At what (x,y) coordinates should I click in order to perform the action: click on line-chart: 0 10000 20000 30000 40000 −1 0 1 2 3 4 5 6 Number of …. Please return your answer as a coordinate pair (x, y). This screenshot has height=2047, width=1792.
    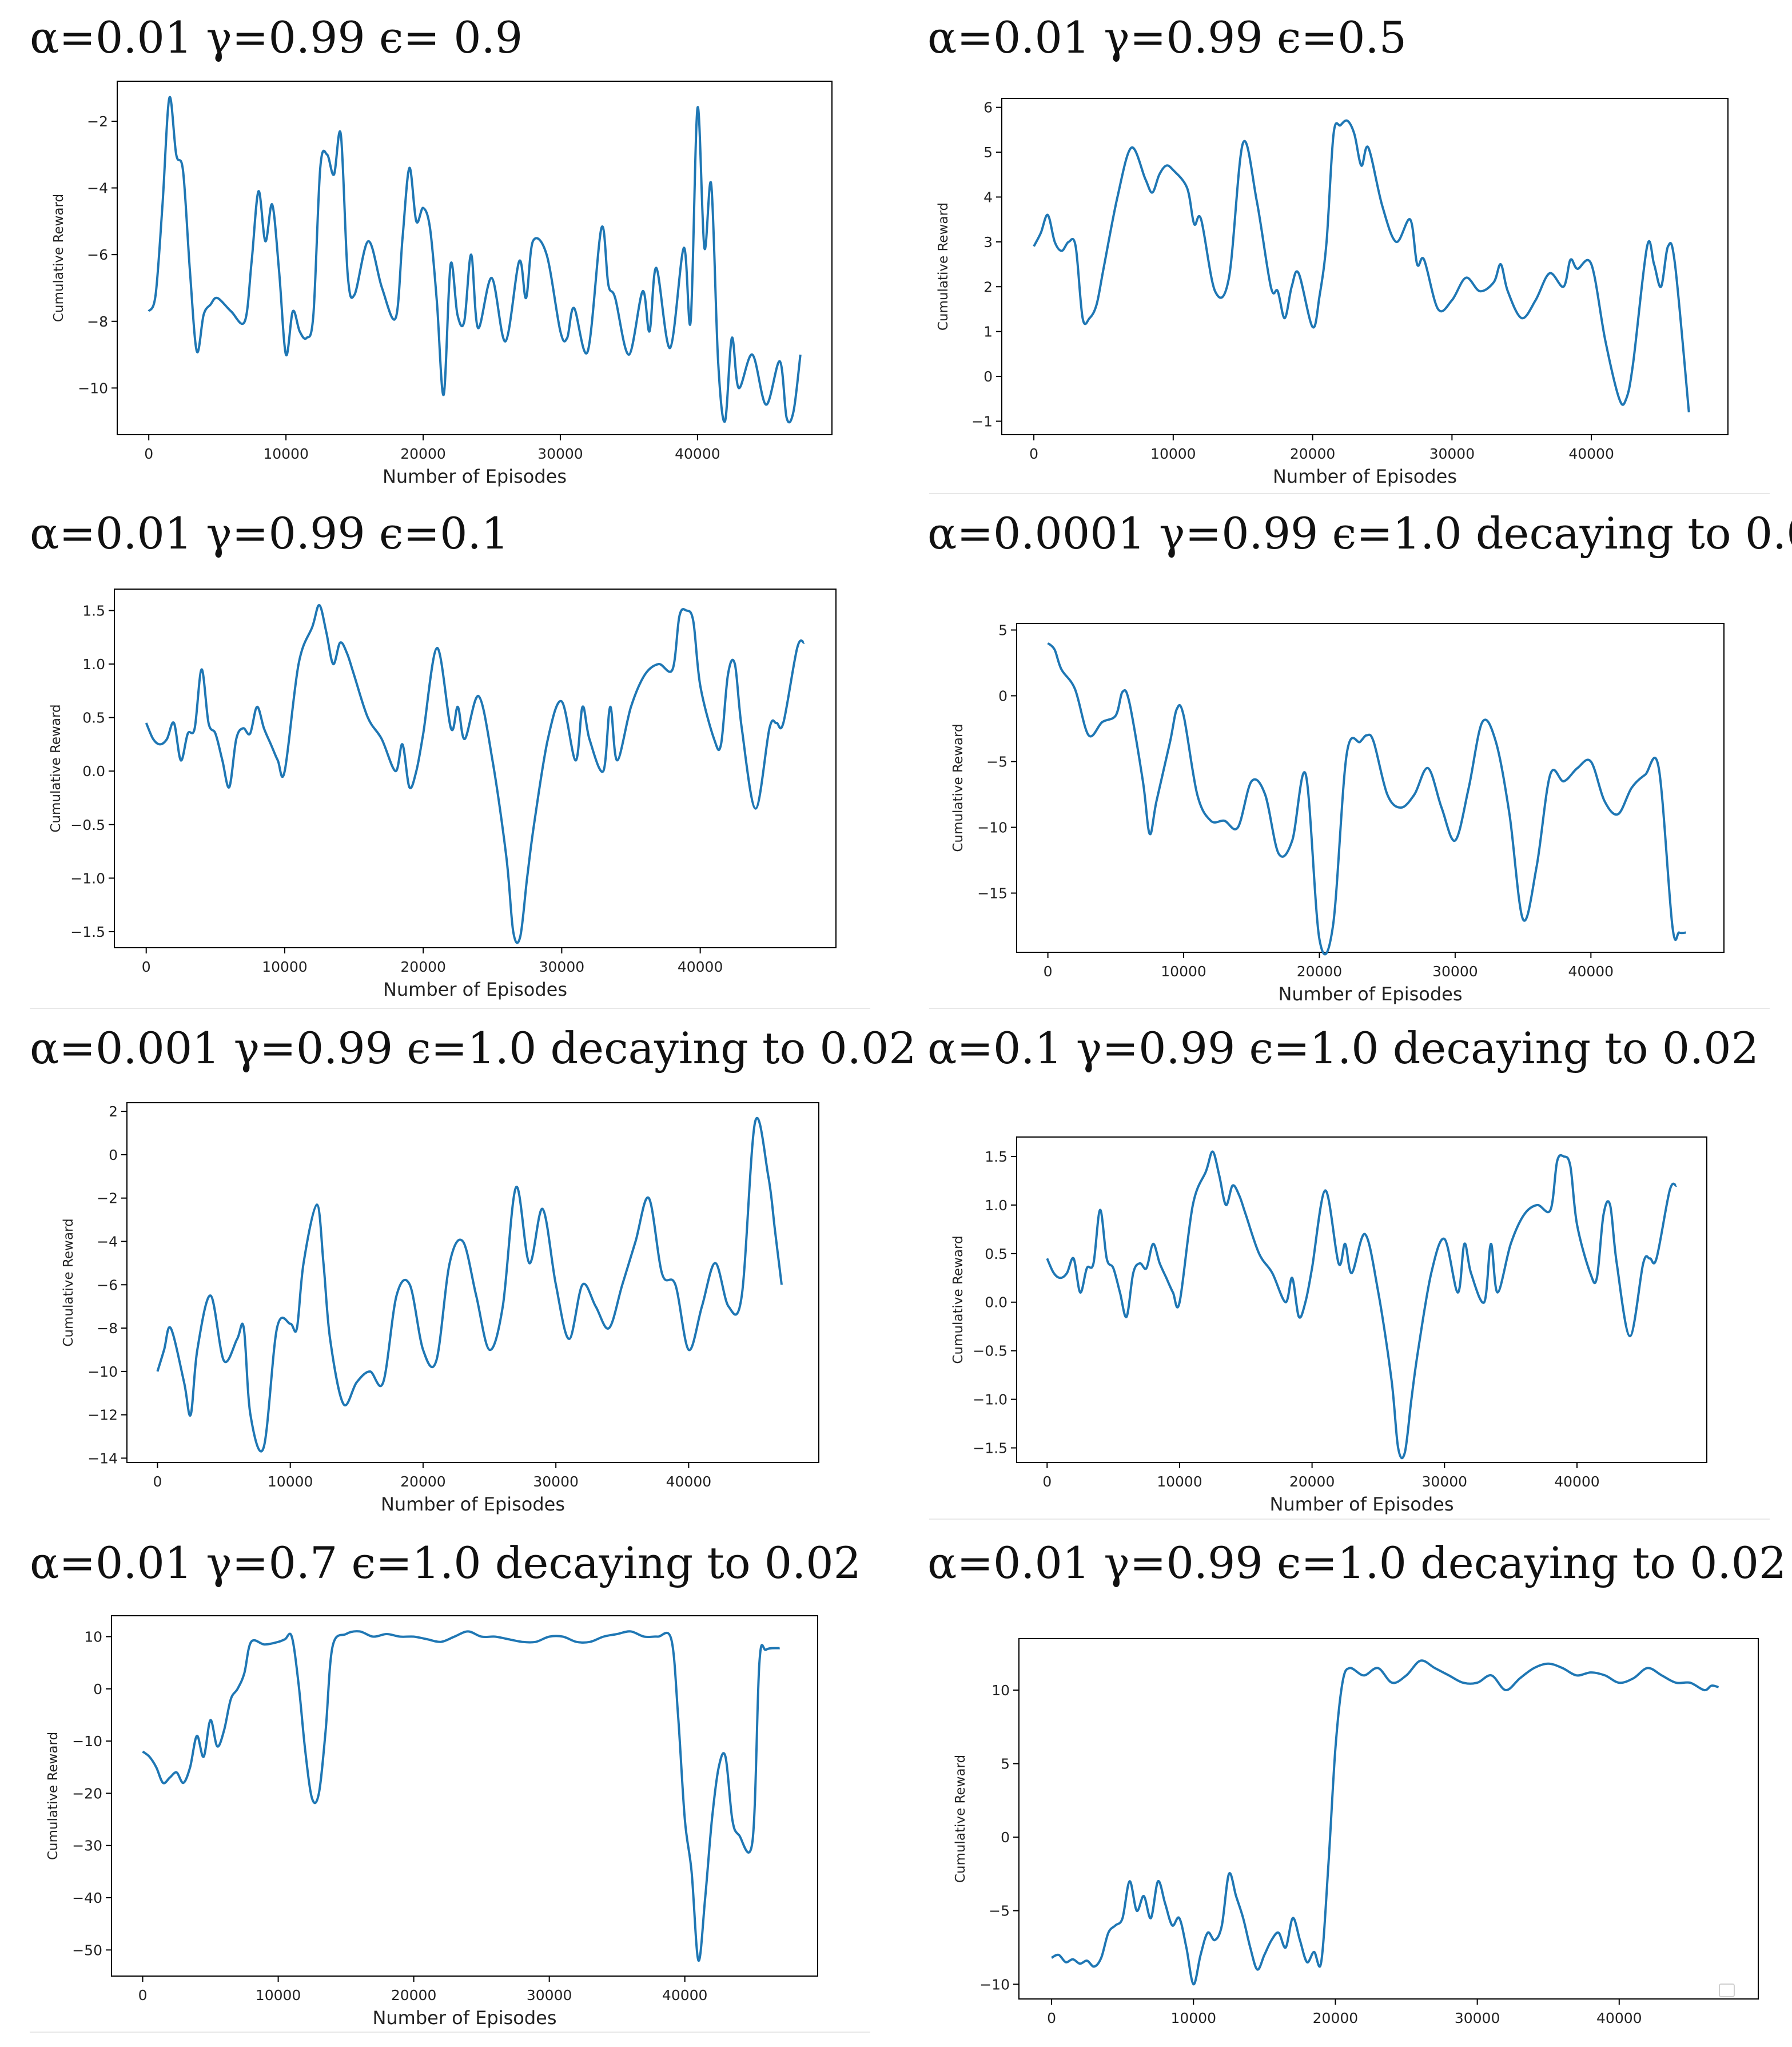
    Looking at the image, I should click on (1332, 292).